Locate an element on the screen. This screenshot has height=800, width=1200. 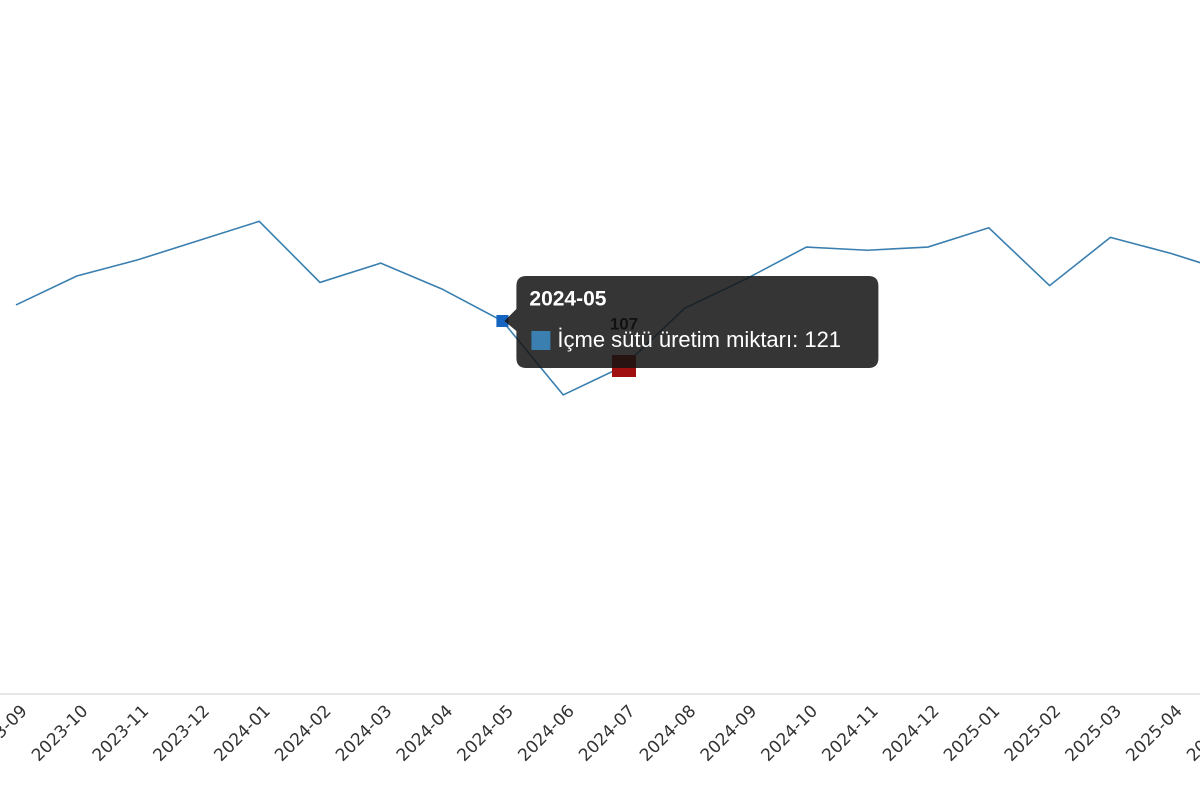
x-tick-label: 2024-02 is located at coordinates (303, 733).